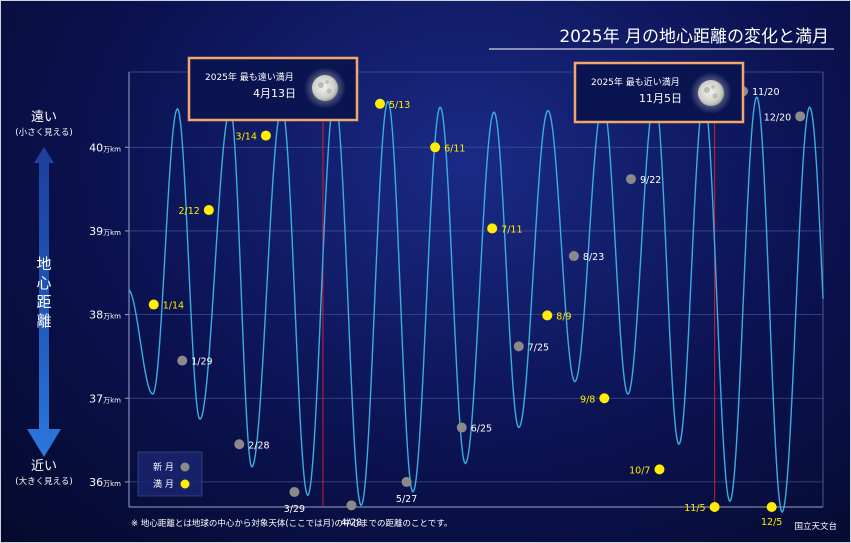 The image size is (851, 543). Describe the element at coordinates (249, 77) in the screenshot. I see `callout-title: 2025年 最も遠い満月` at that location.